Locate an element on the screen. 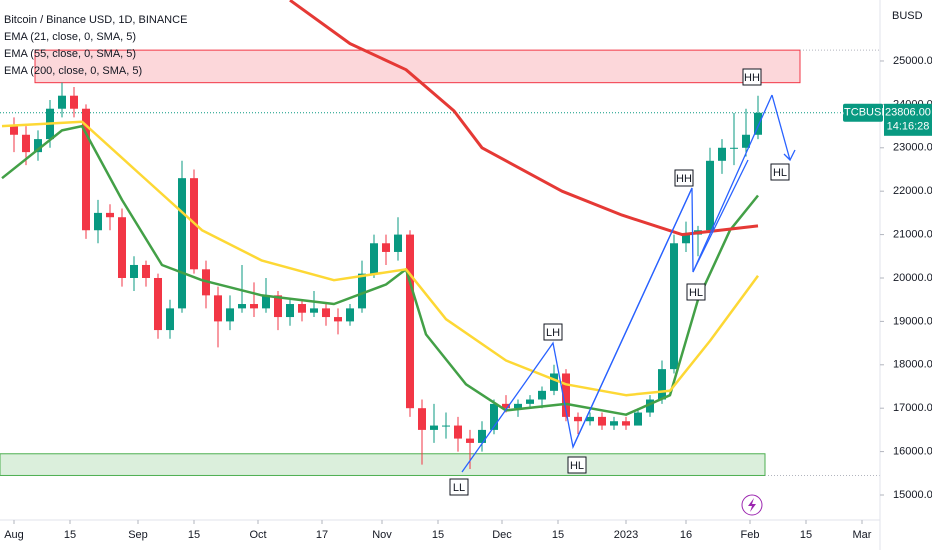 The height and width of the screenshot is (550, 932). x-tick-label: Dec is located at coordinates (502, 535).